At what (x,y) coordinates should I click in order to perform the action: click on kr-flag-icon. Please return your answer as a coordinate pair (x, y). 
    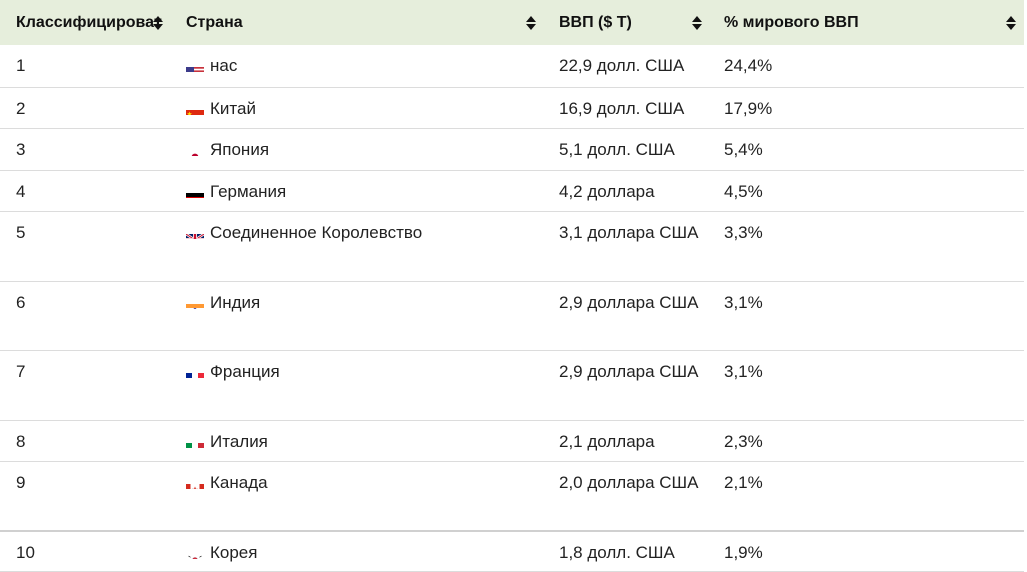
    Looking at the image, I should click on (195, 553).